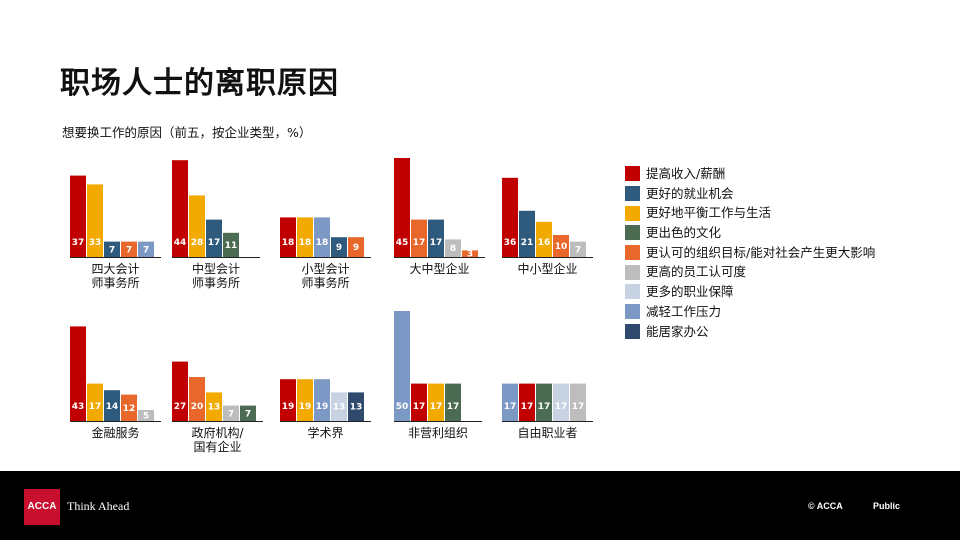  What do you see at coordinates (750, 174) in the screenshot?
I see `legend-item: 提高收入/薪酬` at bounding box center [750, 174].